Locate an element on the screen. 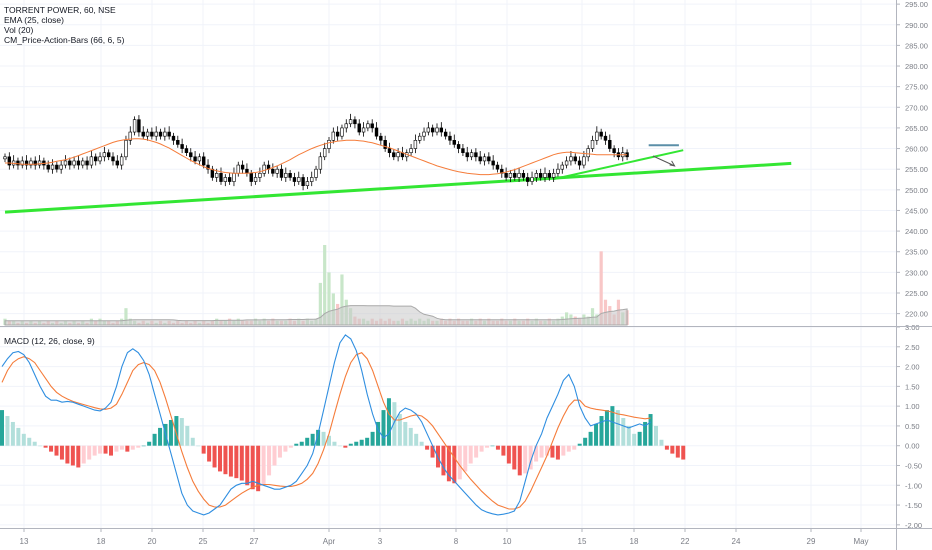 The height and width of the screenshot is (550, 932). macd-legend-label: MACD (12, 26, close, 9) is located at coordinates (49, 341).